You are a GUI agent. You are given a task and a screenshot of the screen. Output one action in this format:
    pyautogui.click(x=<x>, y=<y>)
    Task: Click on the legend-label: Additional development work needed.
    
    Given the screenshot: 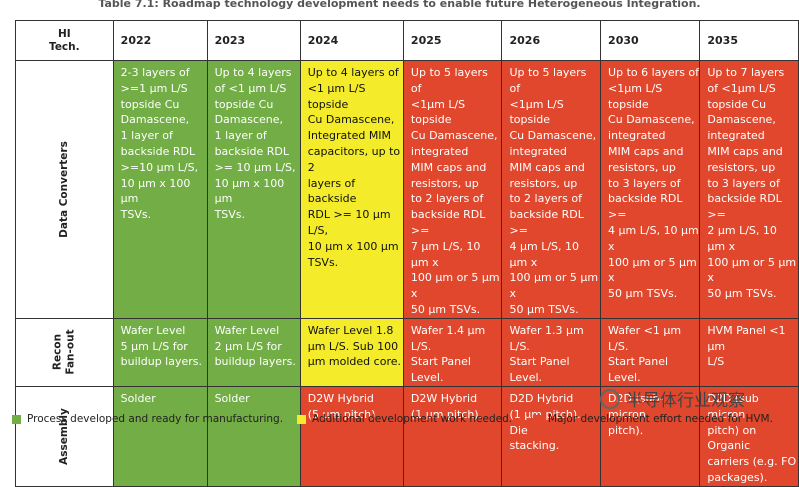 What is the action you would take?
    pyautogui.click(x=412, y=419)
    